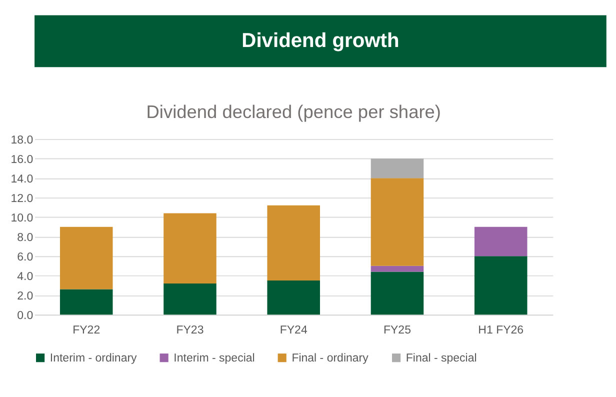 This screenshot has width=616, height=397. Describe the element at coordinates (321, 41) in the screenshot. I see `chart-title: Dividend growth` at that location.